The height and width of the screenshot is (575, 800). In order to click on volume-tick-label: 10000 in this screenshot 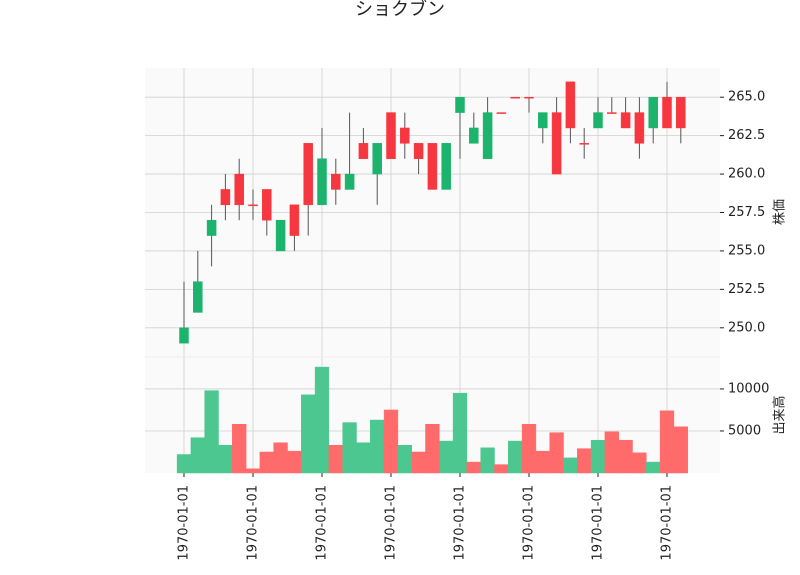, I will do `click(748, 388)`.